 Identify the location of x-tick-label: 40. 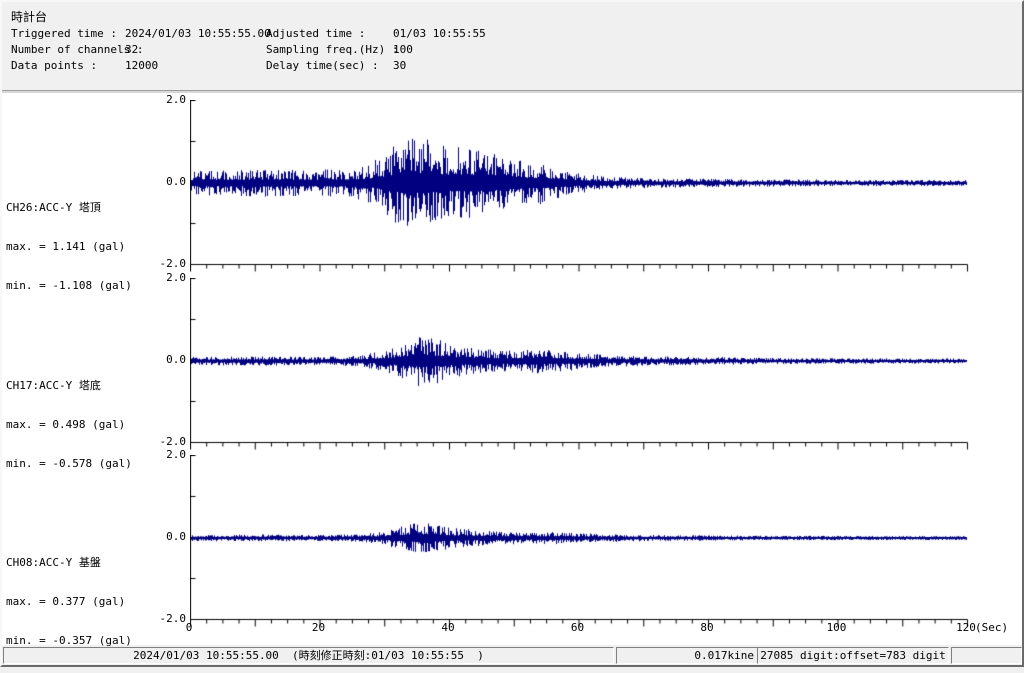
(448, 627).